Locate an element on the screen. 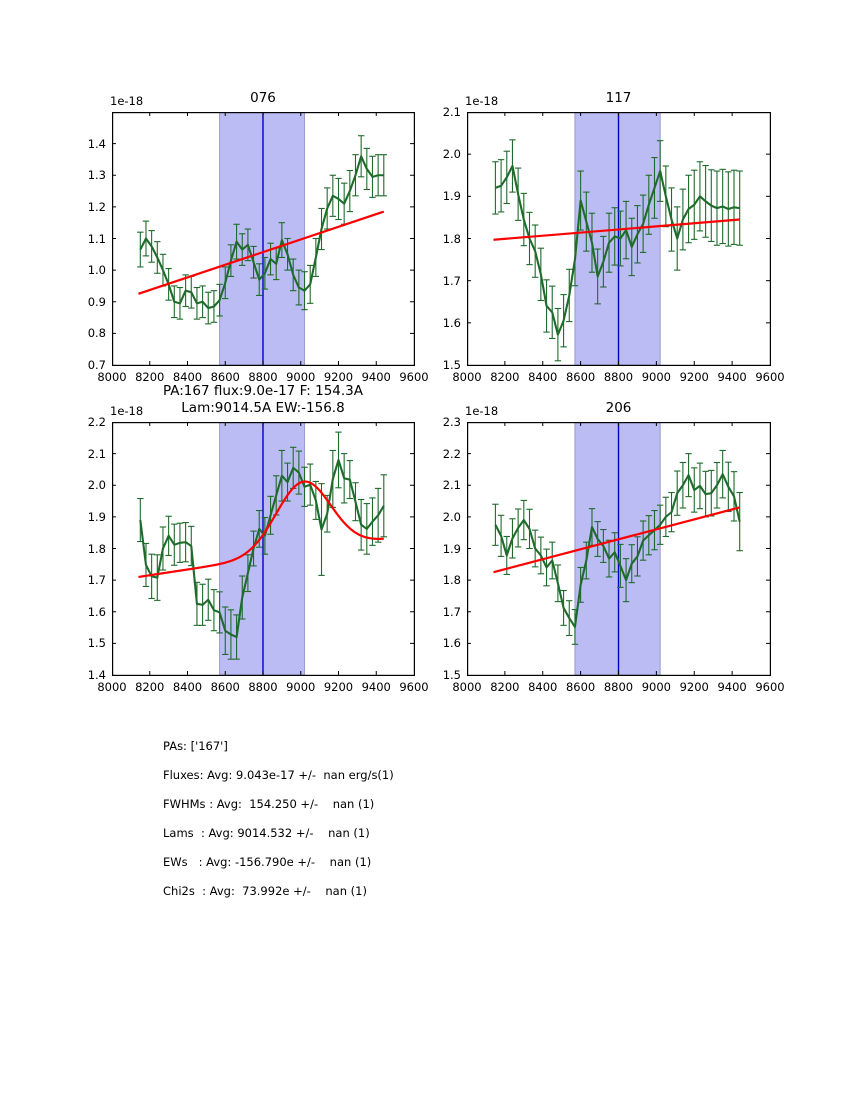 The width and height of the screenshot is (850, 1100). y-tick-label: 0.9 is located at coordinates (96, 301).